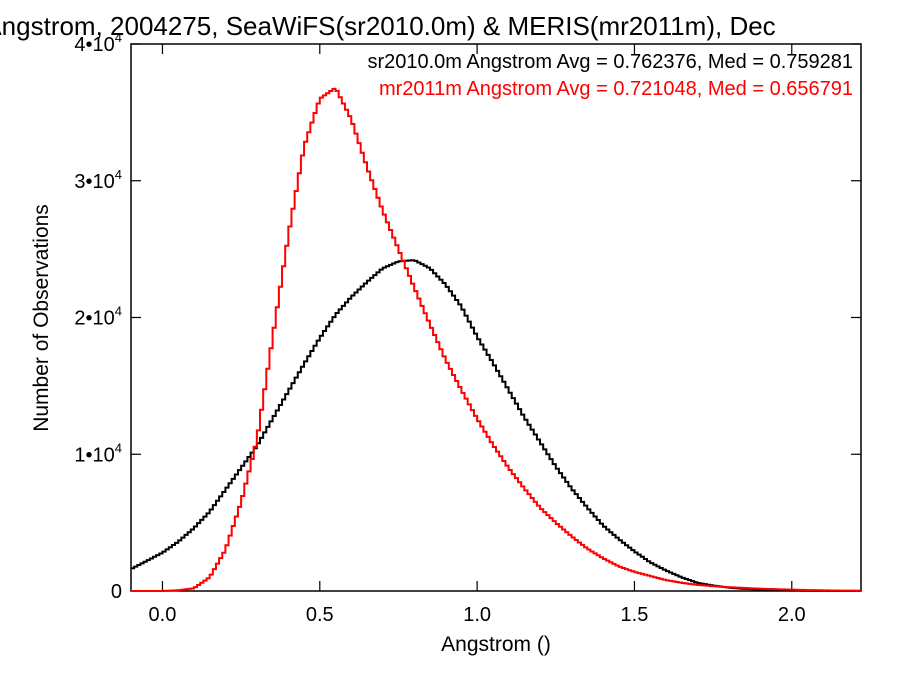  What do you see at coordinates (94, 45) in the screenshot?
I see `y-tick-label-base: 4•10` at bounding box center [94, 45].